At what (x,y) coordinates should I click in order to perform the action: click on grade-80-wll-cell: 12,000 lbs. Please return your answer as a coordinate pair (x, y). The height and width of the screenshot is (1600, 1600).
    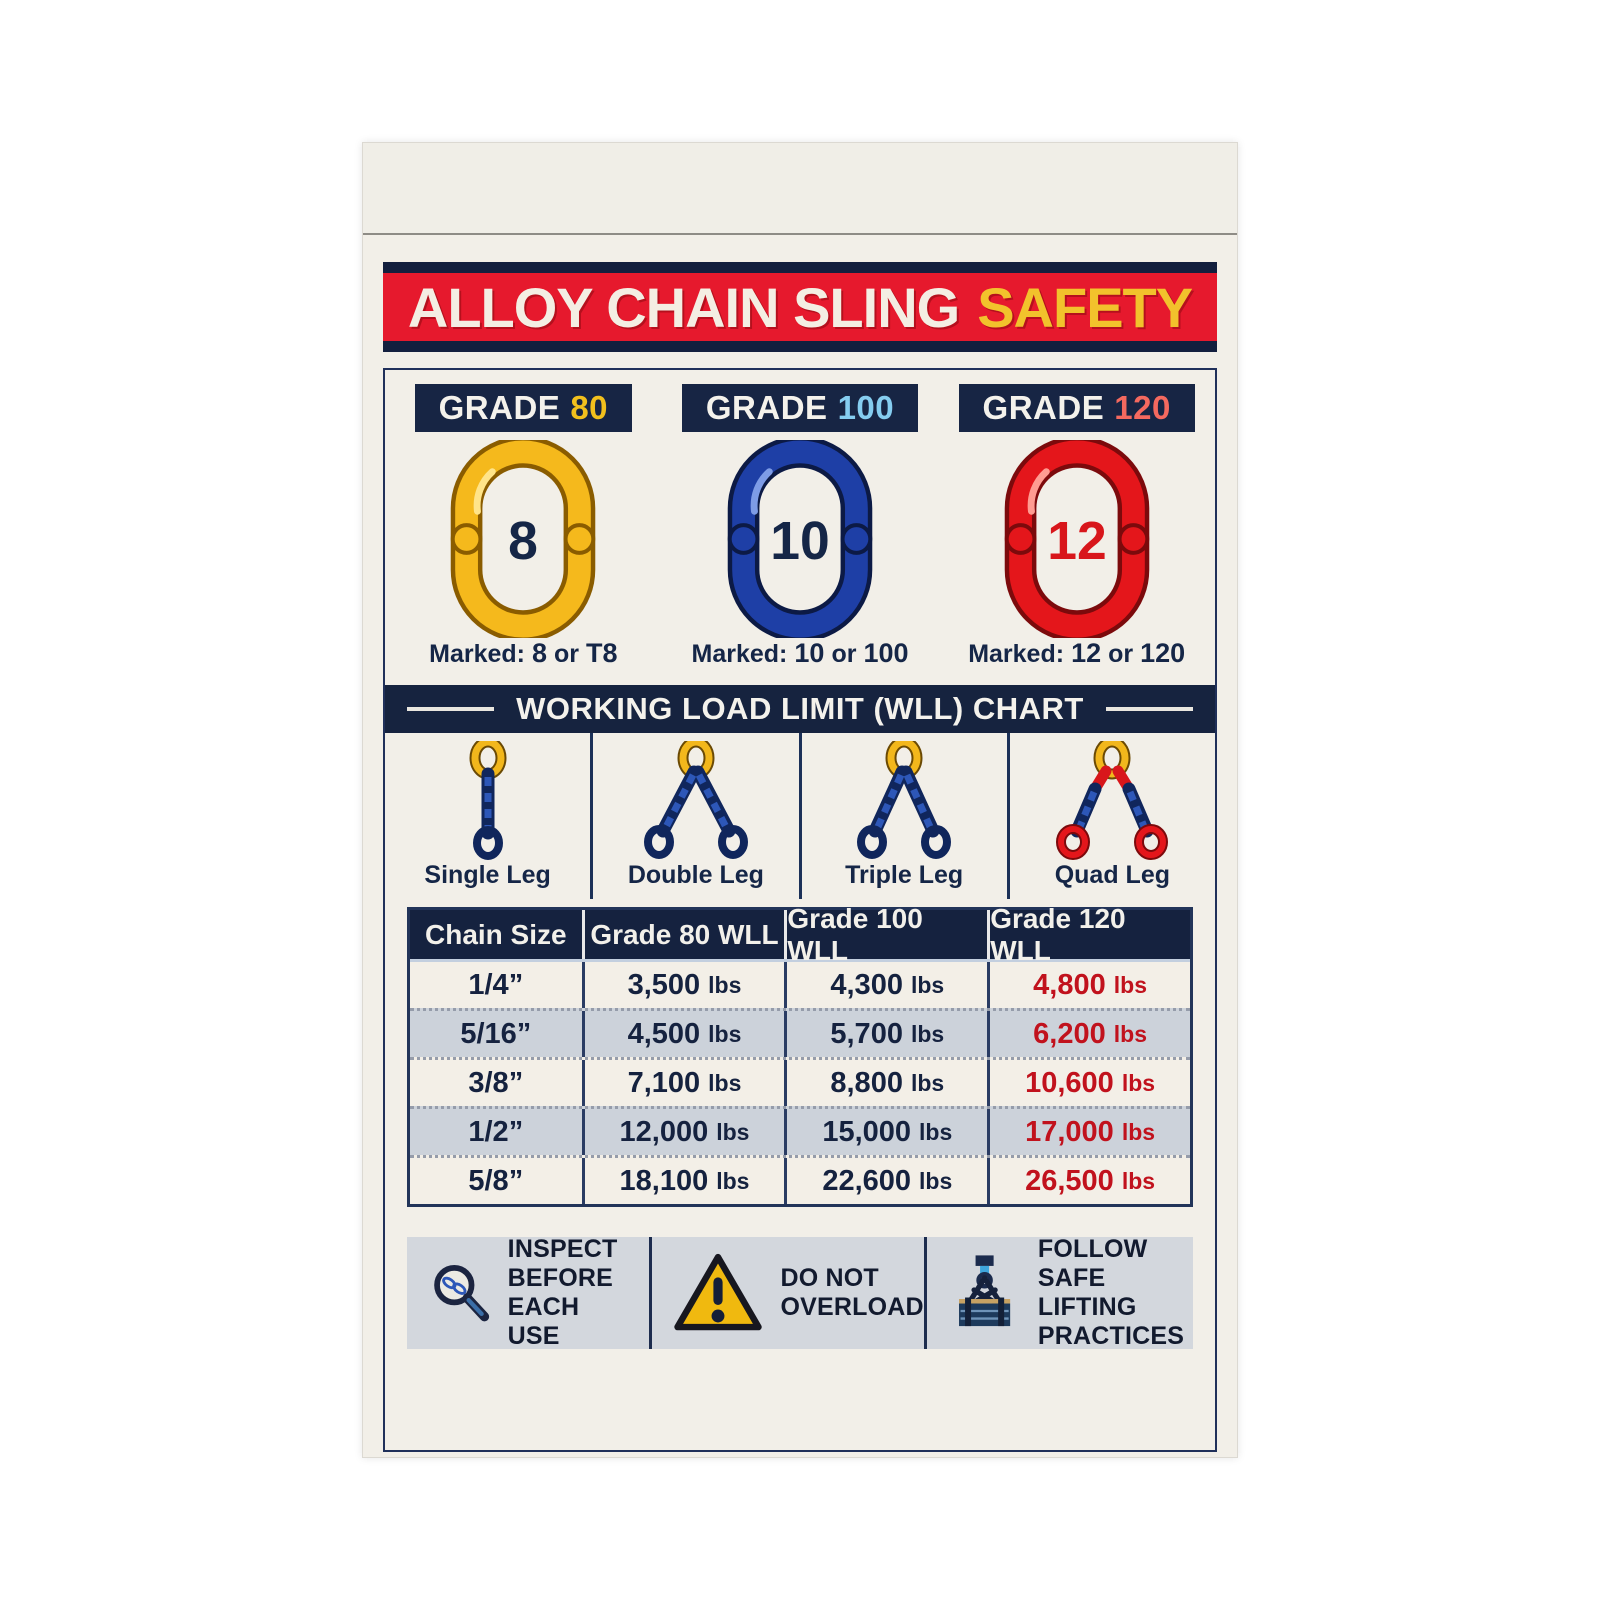
    Looking at the image, I should click on (683, 1132).